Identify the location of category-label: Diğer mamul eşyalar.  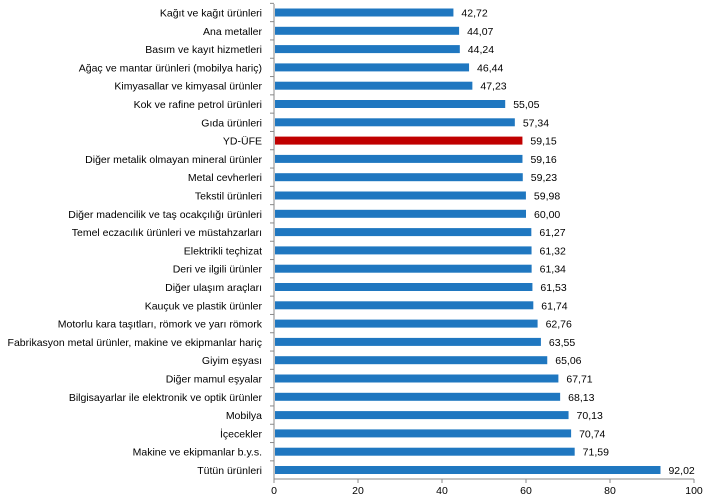
(214, 380).